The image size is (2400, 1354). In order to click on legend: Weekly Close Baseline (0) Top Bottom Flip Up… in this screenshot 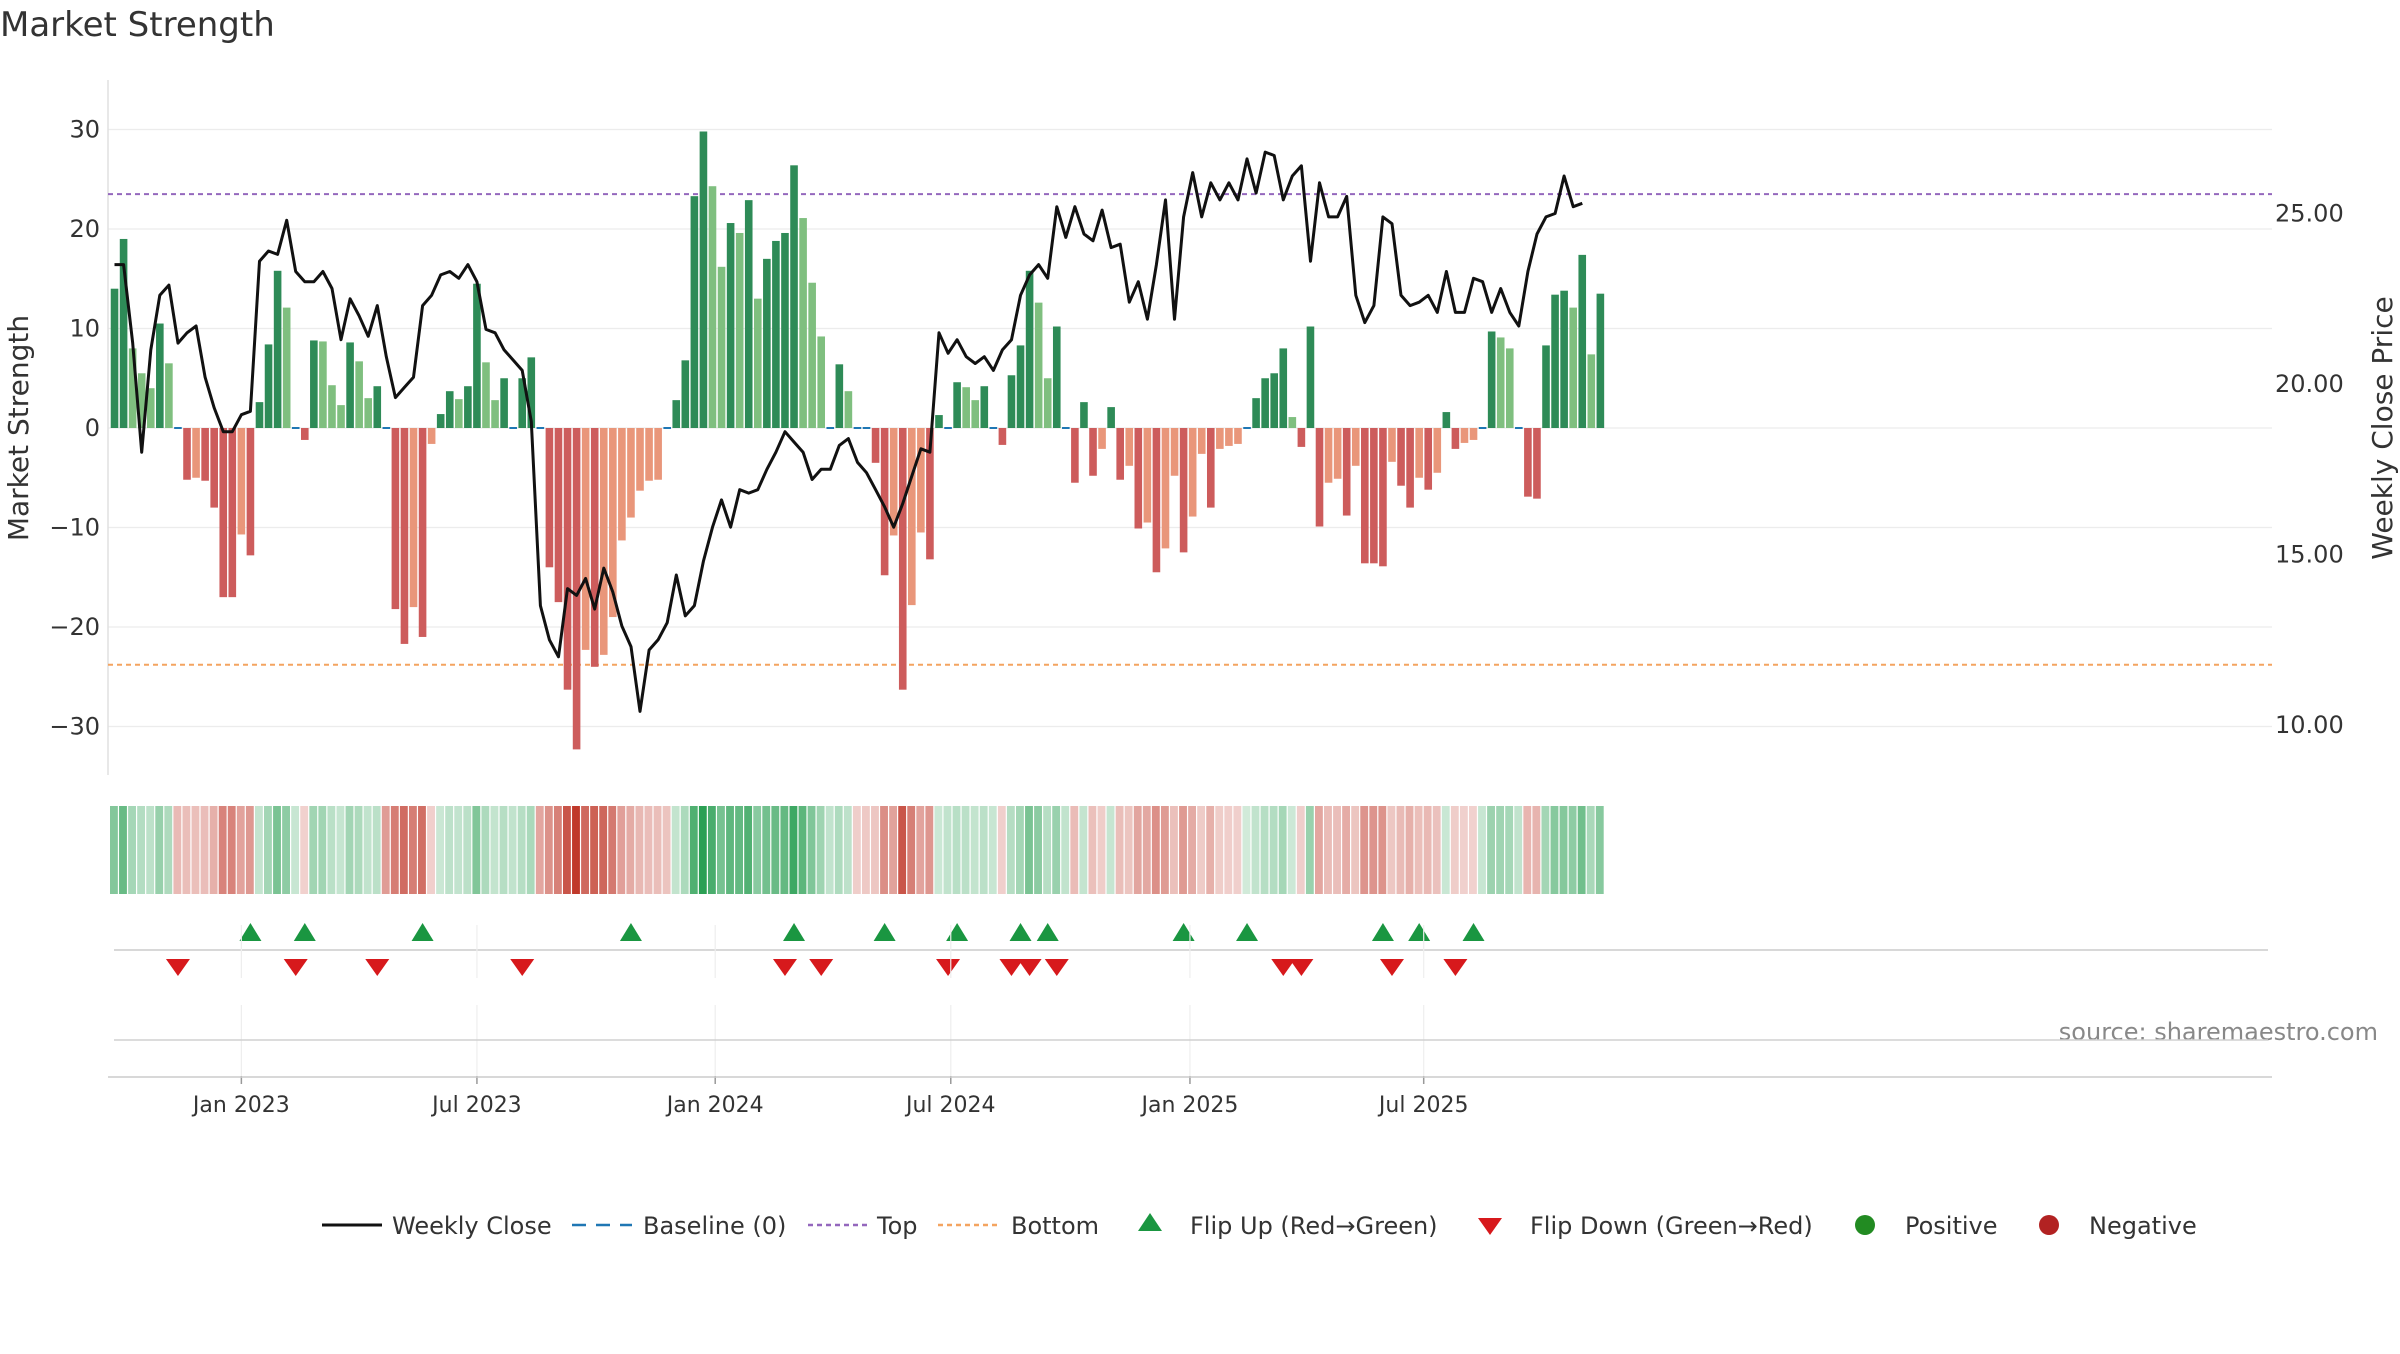, I will do `click(1259, 1226)`.